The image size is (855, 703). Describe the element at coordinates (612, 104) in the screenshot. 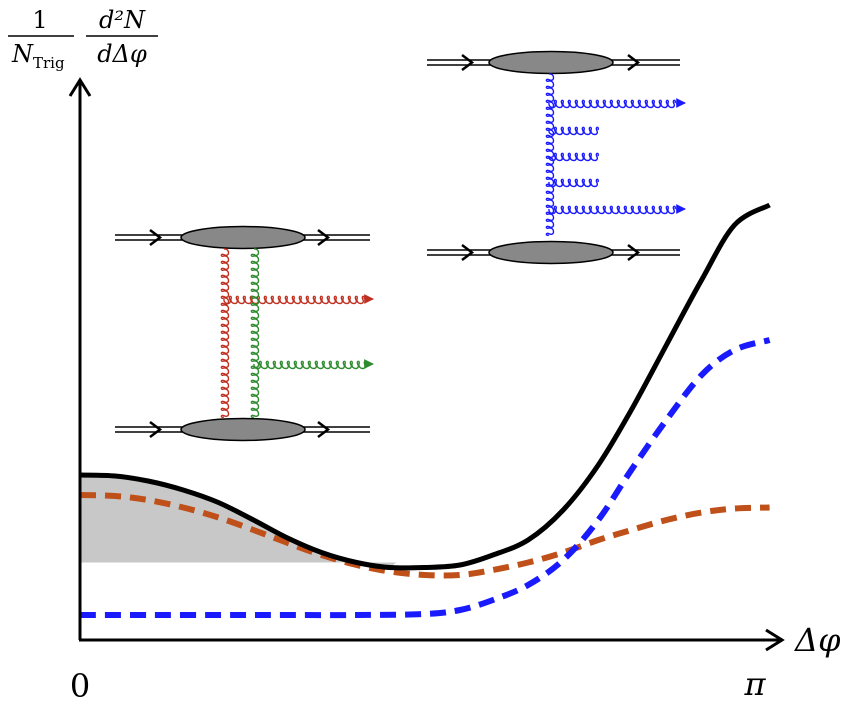

I see `blue-gluon-emitted-top` at that location.